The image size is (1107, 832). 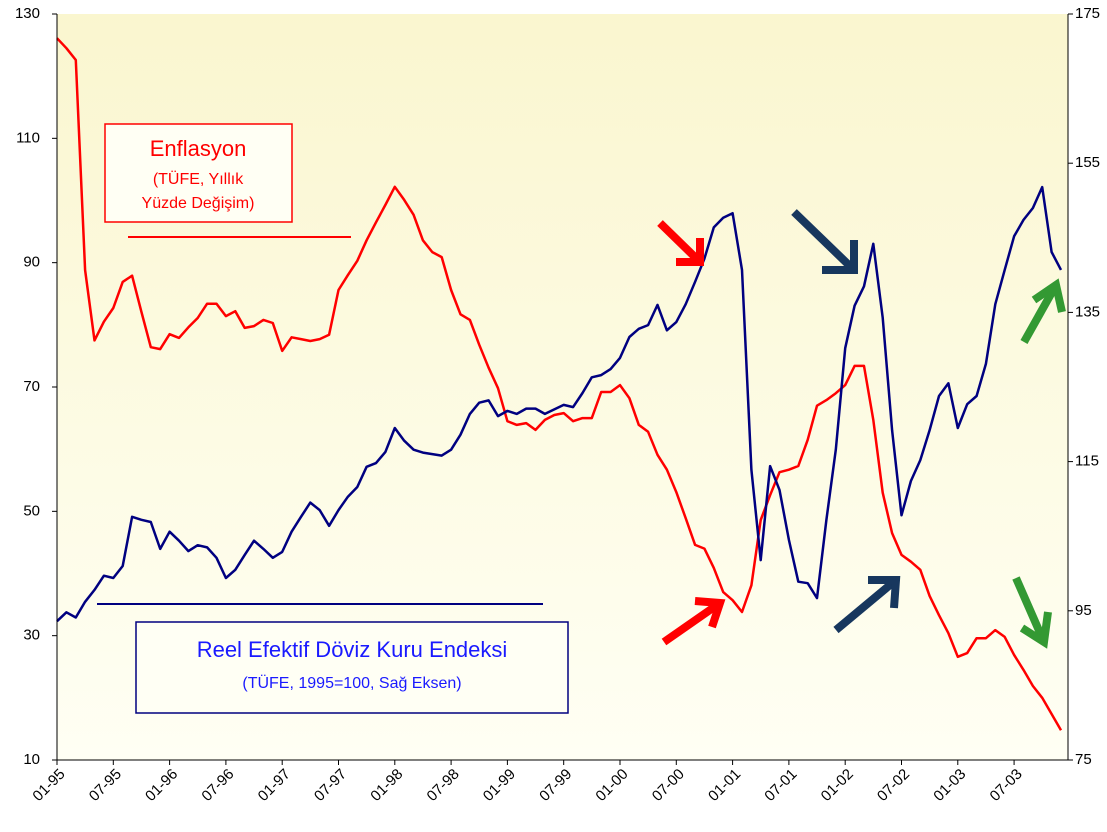 What do you see at coordinates (198, 203) in the screenshot?
I see `annotation: Yüzde Değişim)` at bounding box center [198, 203].